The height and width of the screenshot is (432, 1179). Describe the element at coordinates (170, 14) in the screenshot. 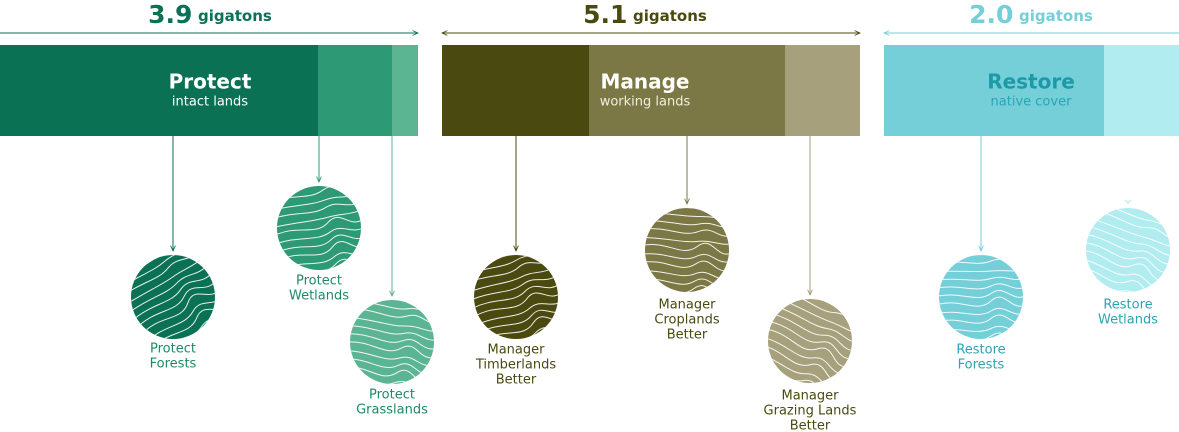

I see `amount: 3.9` at that location.